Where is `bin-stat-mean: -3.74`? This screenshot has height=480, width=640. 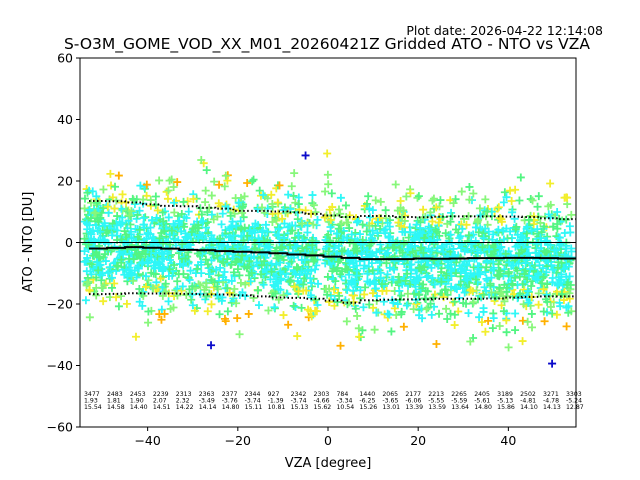 bin-stat-mean: -3.74 is located at coordinates (253, 401).